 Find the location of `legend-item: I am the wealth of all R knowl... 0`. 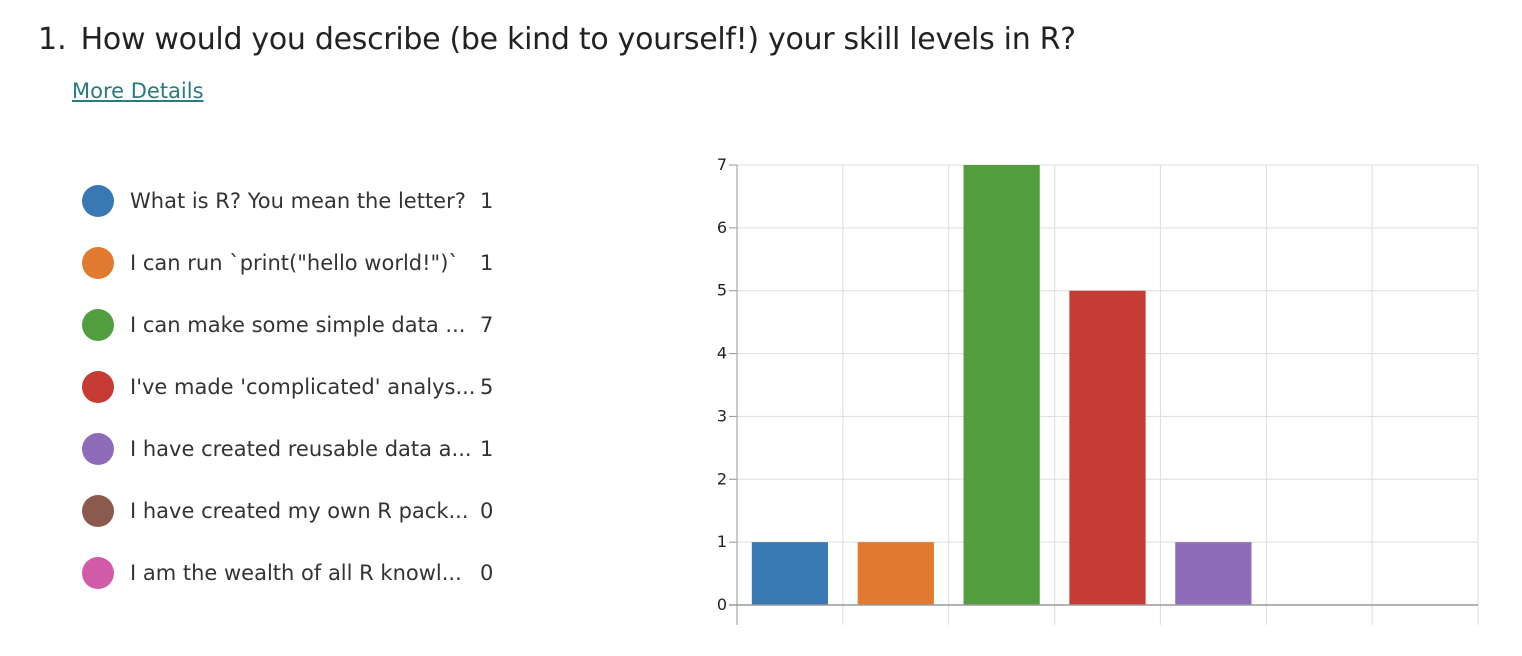

legend-item: I am the wealth of all R knowl... 0 is located at coordinates (302, 573).